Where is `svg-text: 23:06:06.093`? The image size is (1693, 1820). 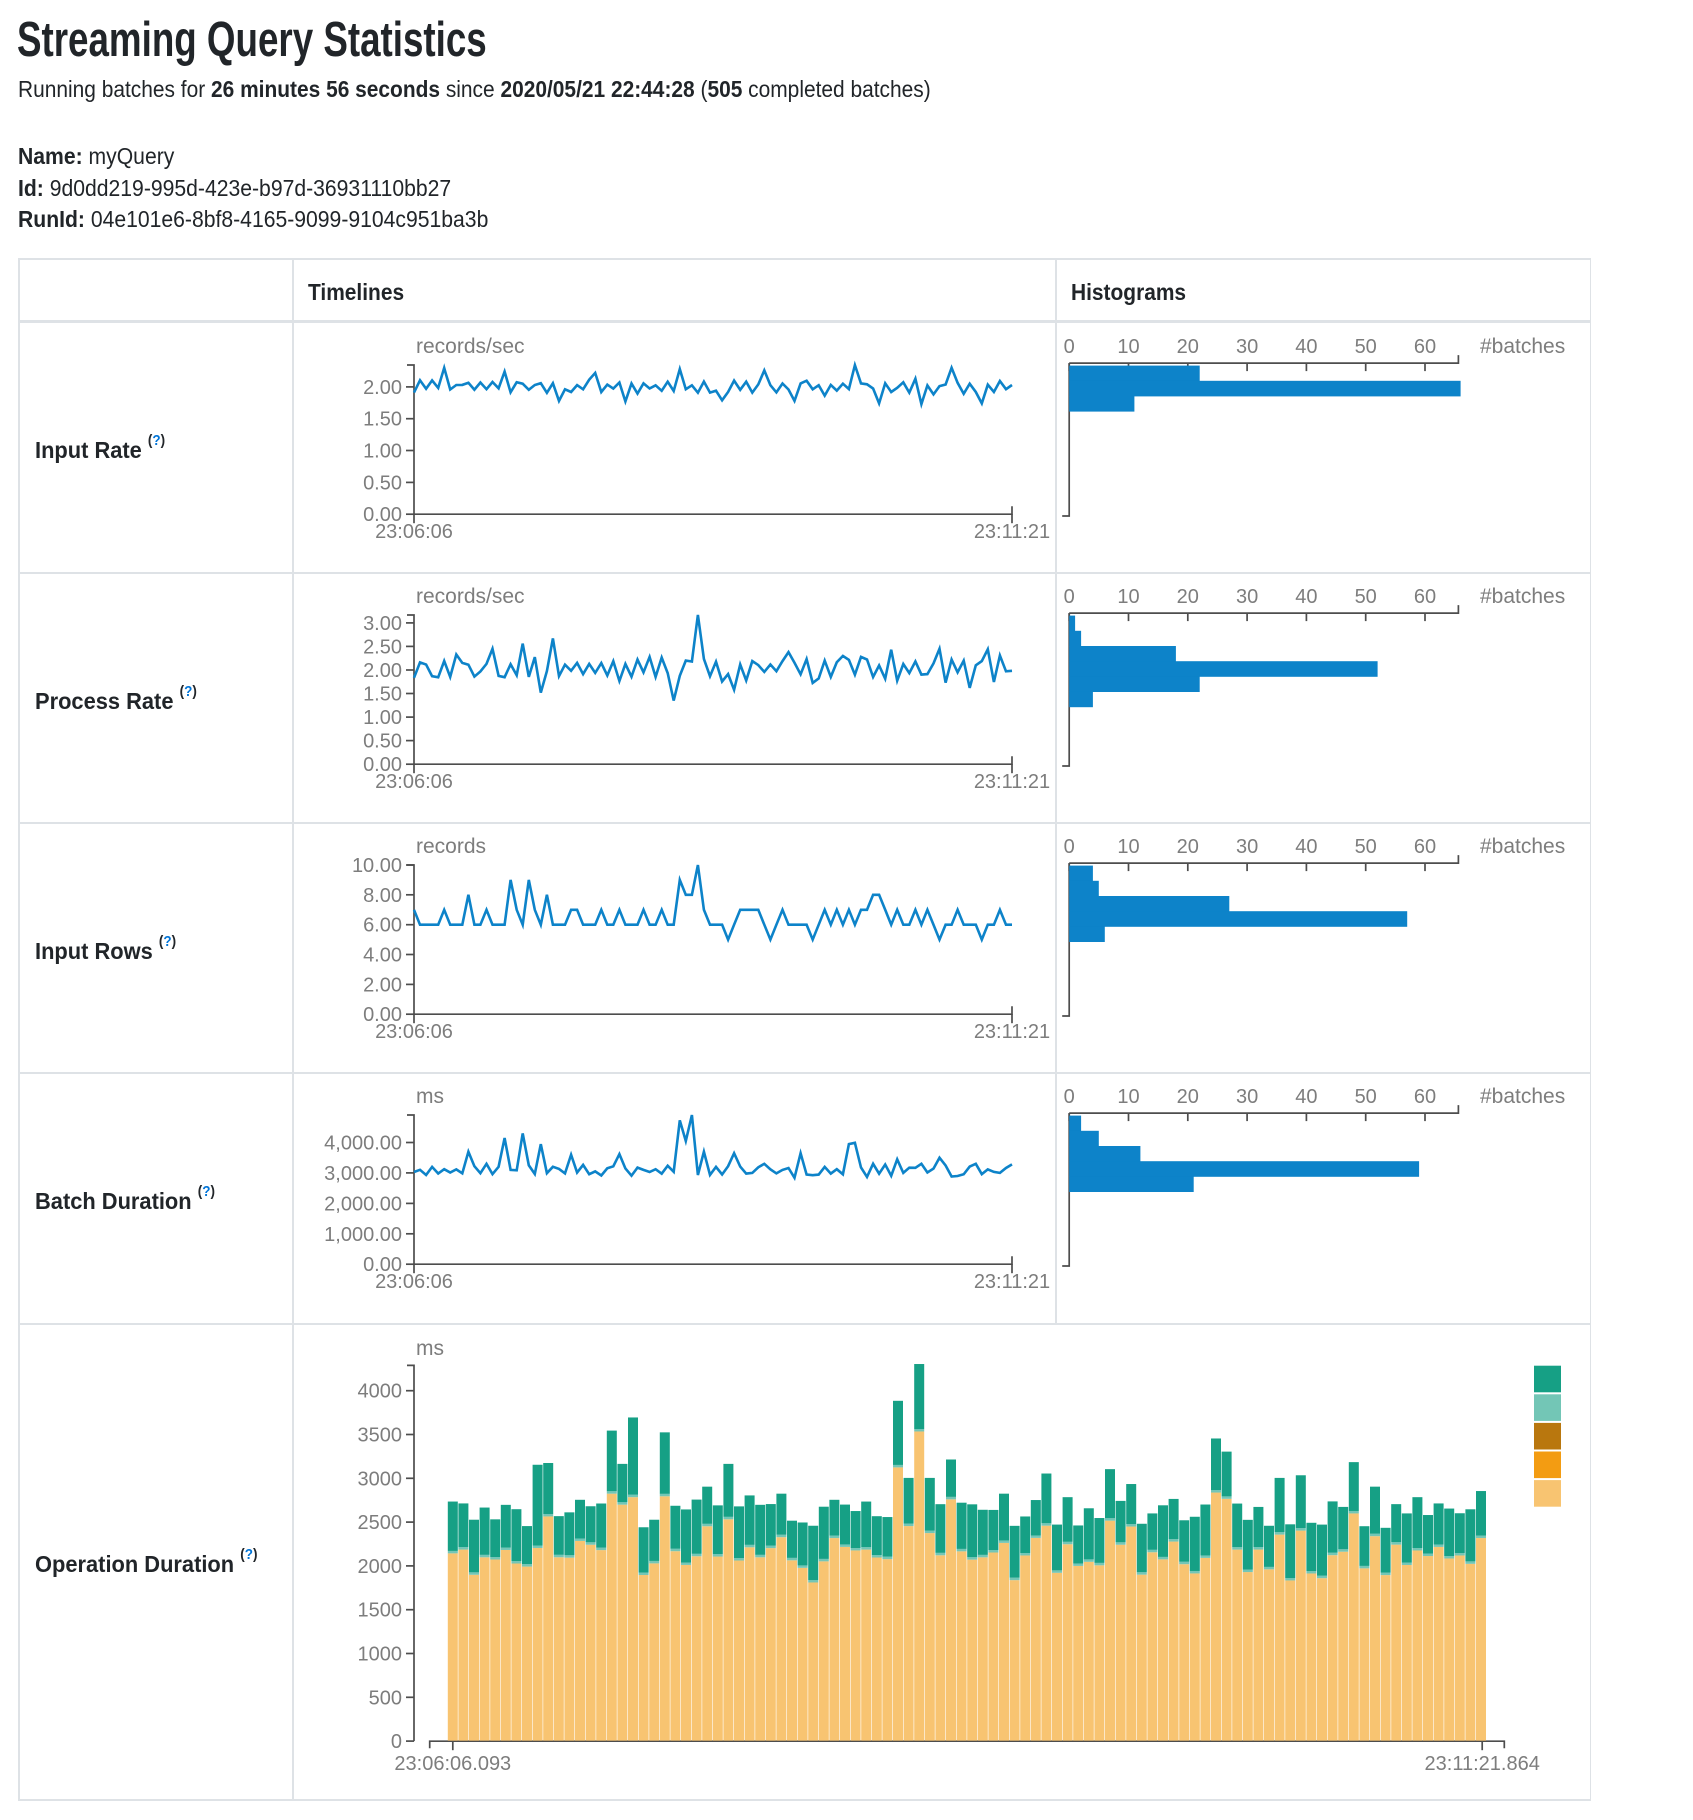 svg-text: 23:06:06.093 is located at coordinates (452, 1764).